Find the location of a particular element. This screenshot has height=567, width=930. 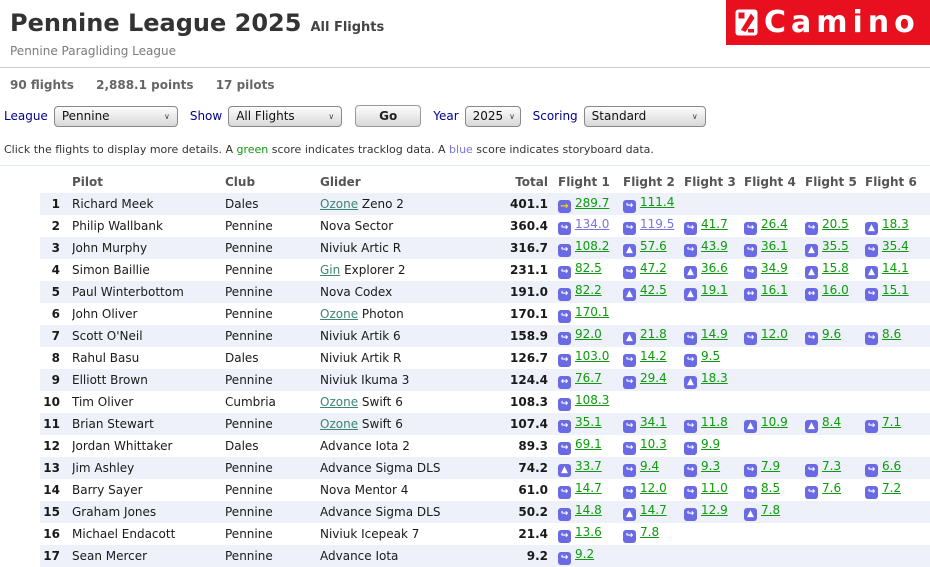

flight-score-link: 11.8 is located at coordinates (714, 422).